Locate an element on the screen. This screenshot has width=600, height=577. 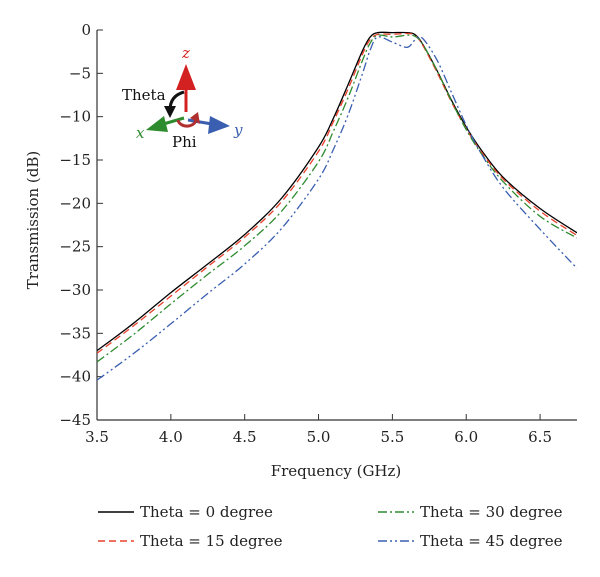
theta-label: Theta is located at coordinates (144, 95).